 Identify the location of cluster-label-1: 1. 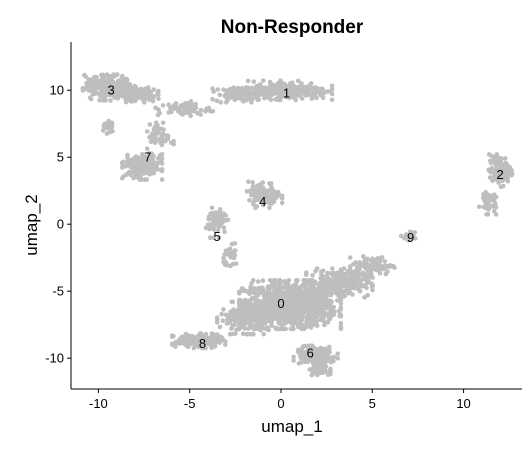
(286, 92).